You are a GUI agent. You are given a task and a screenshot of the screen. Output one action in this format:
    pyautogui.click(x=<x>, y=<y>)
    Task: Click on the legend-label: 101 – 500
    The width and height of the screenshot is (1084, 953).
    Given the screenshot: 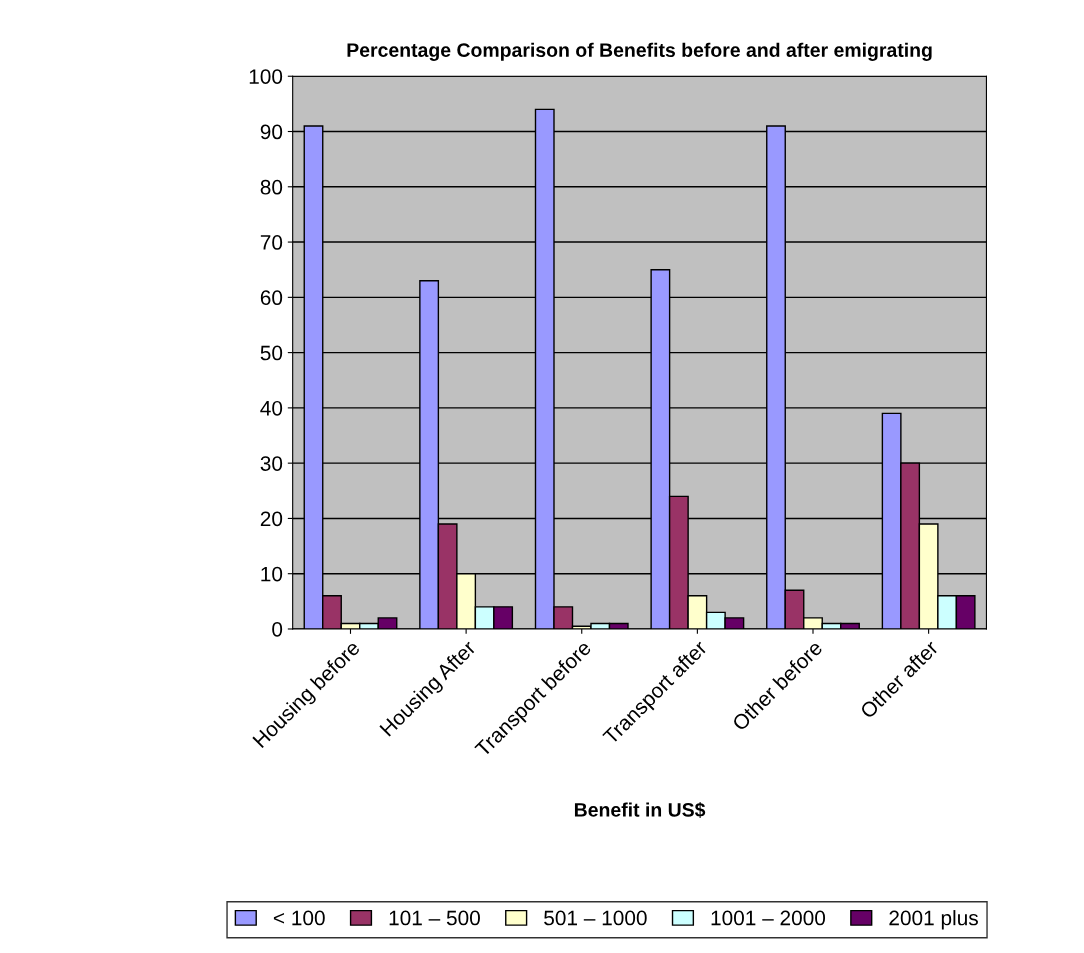 What is the action you would take?
    pyautogui.click(x=434, y=918)
    